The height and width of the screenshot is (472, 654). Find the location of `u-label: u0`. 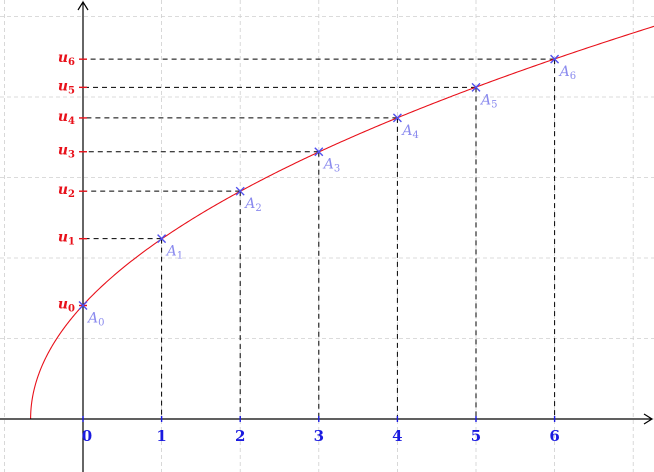

u-label: u0 is located at coordinates (66, 305).